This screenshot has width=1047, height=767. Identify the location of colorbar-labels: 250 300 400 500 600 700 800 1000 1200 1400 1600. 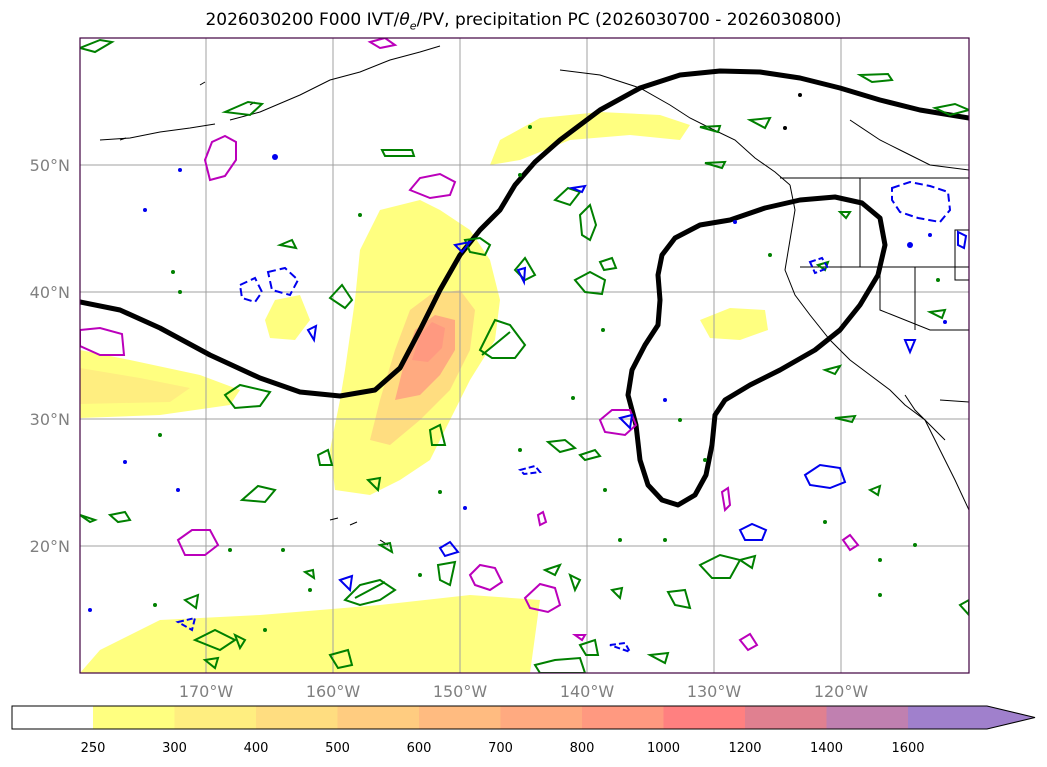
(503, 748).